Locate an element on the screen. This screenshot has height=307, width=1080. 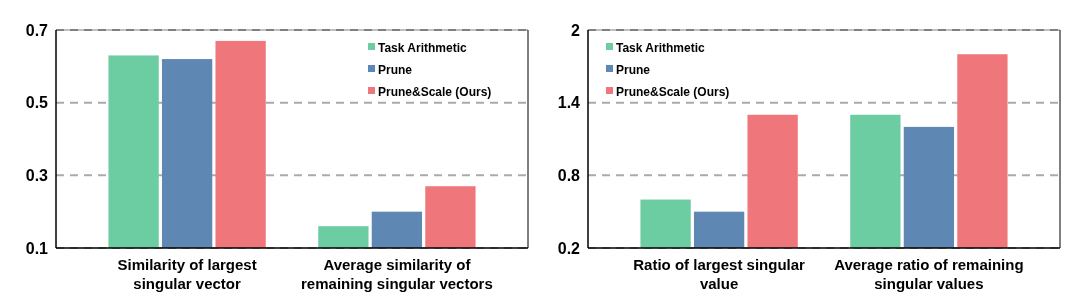
y-tick-label: 0.7 is located at coordinates (37, 30).